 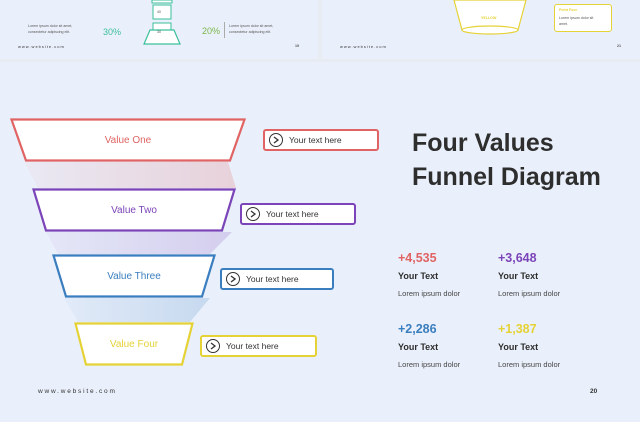 I want to click on stat-value: +3,648, so click(x=517, y=258).